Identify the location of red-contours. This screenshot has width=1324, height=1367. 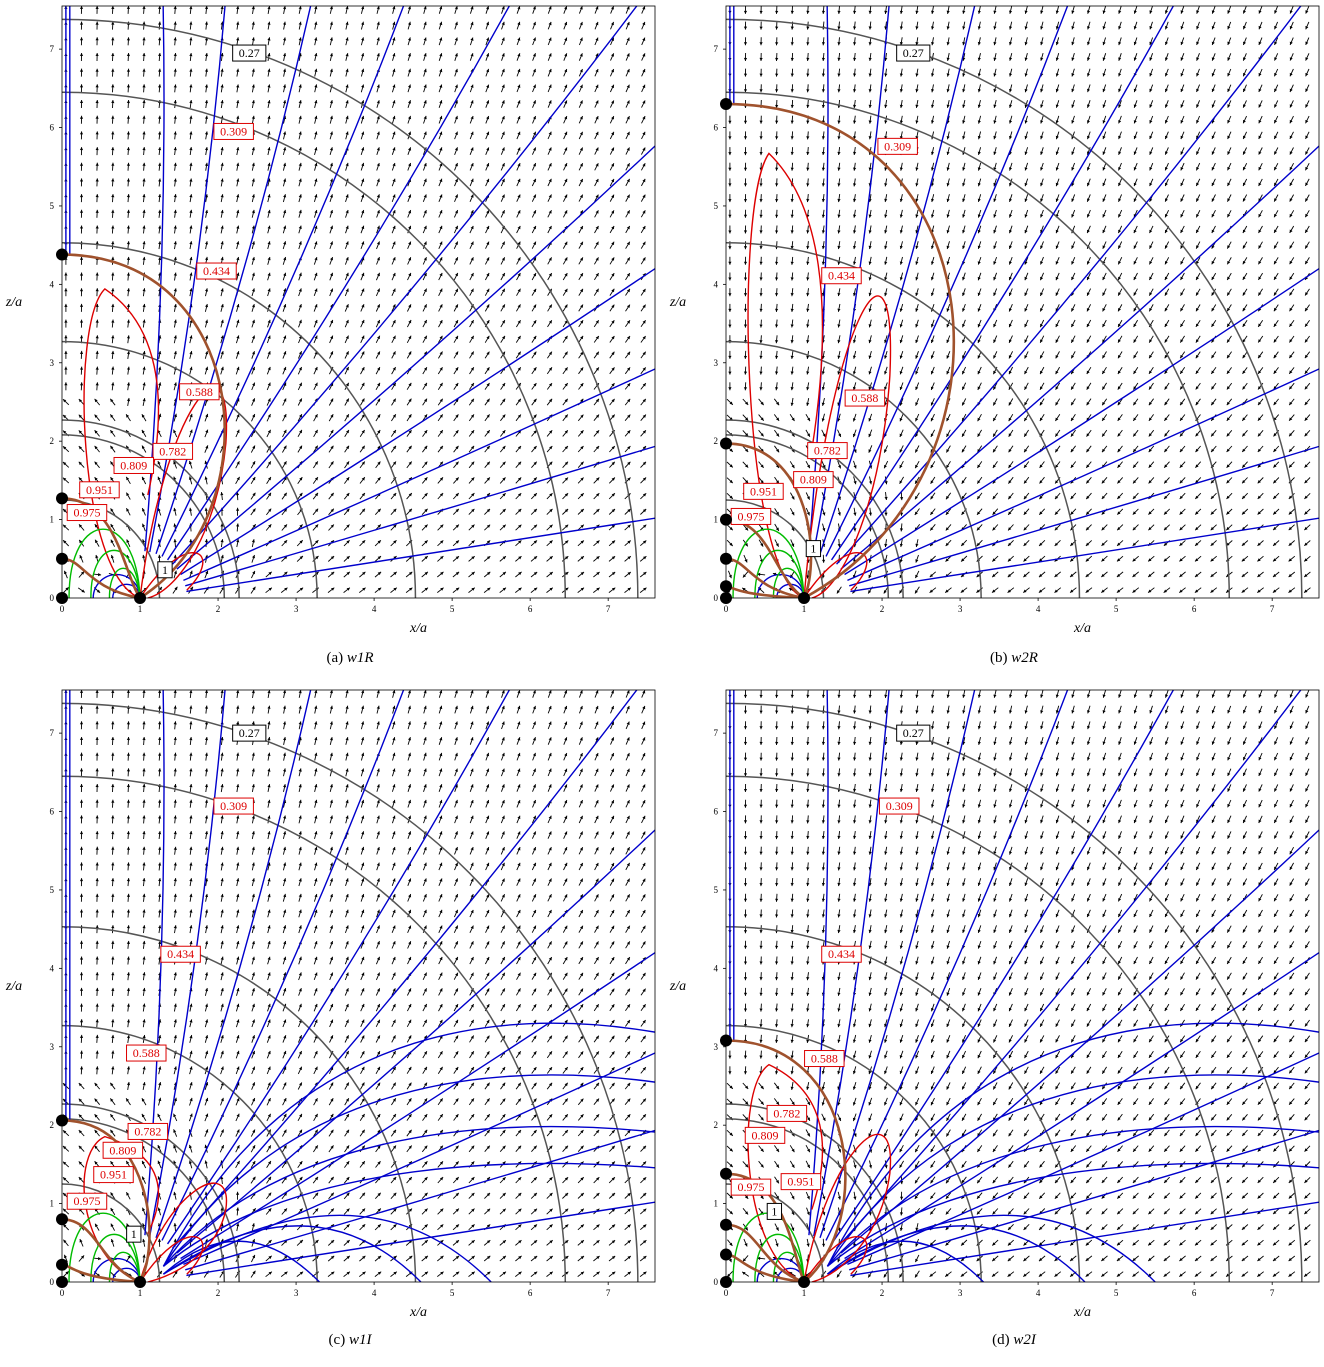
(155, 443).